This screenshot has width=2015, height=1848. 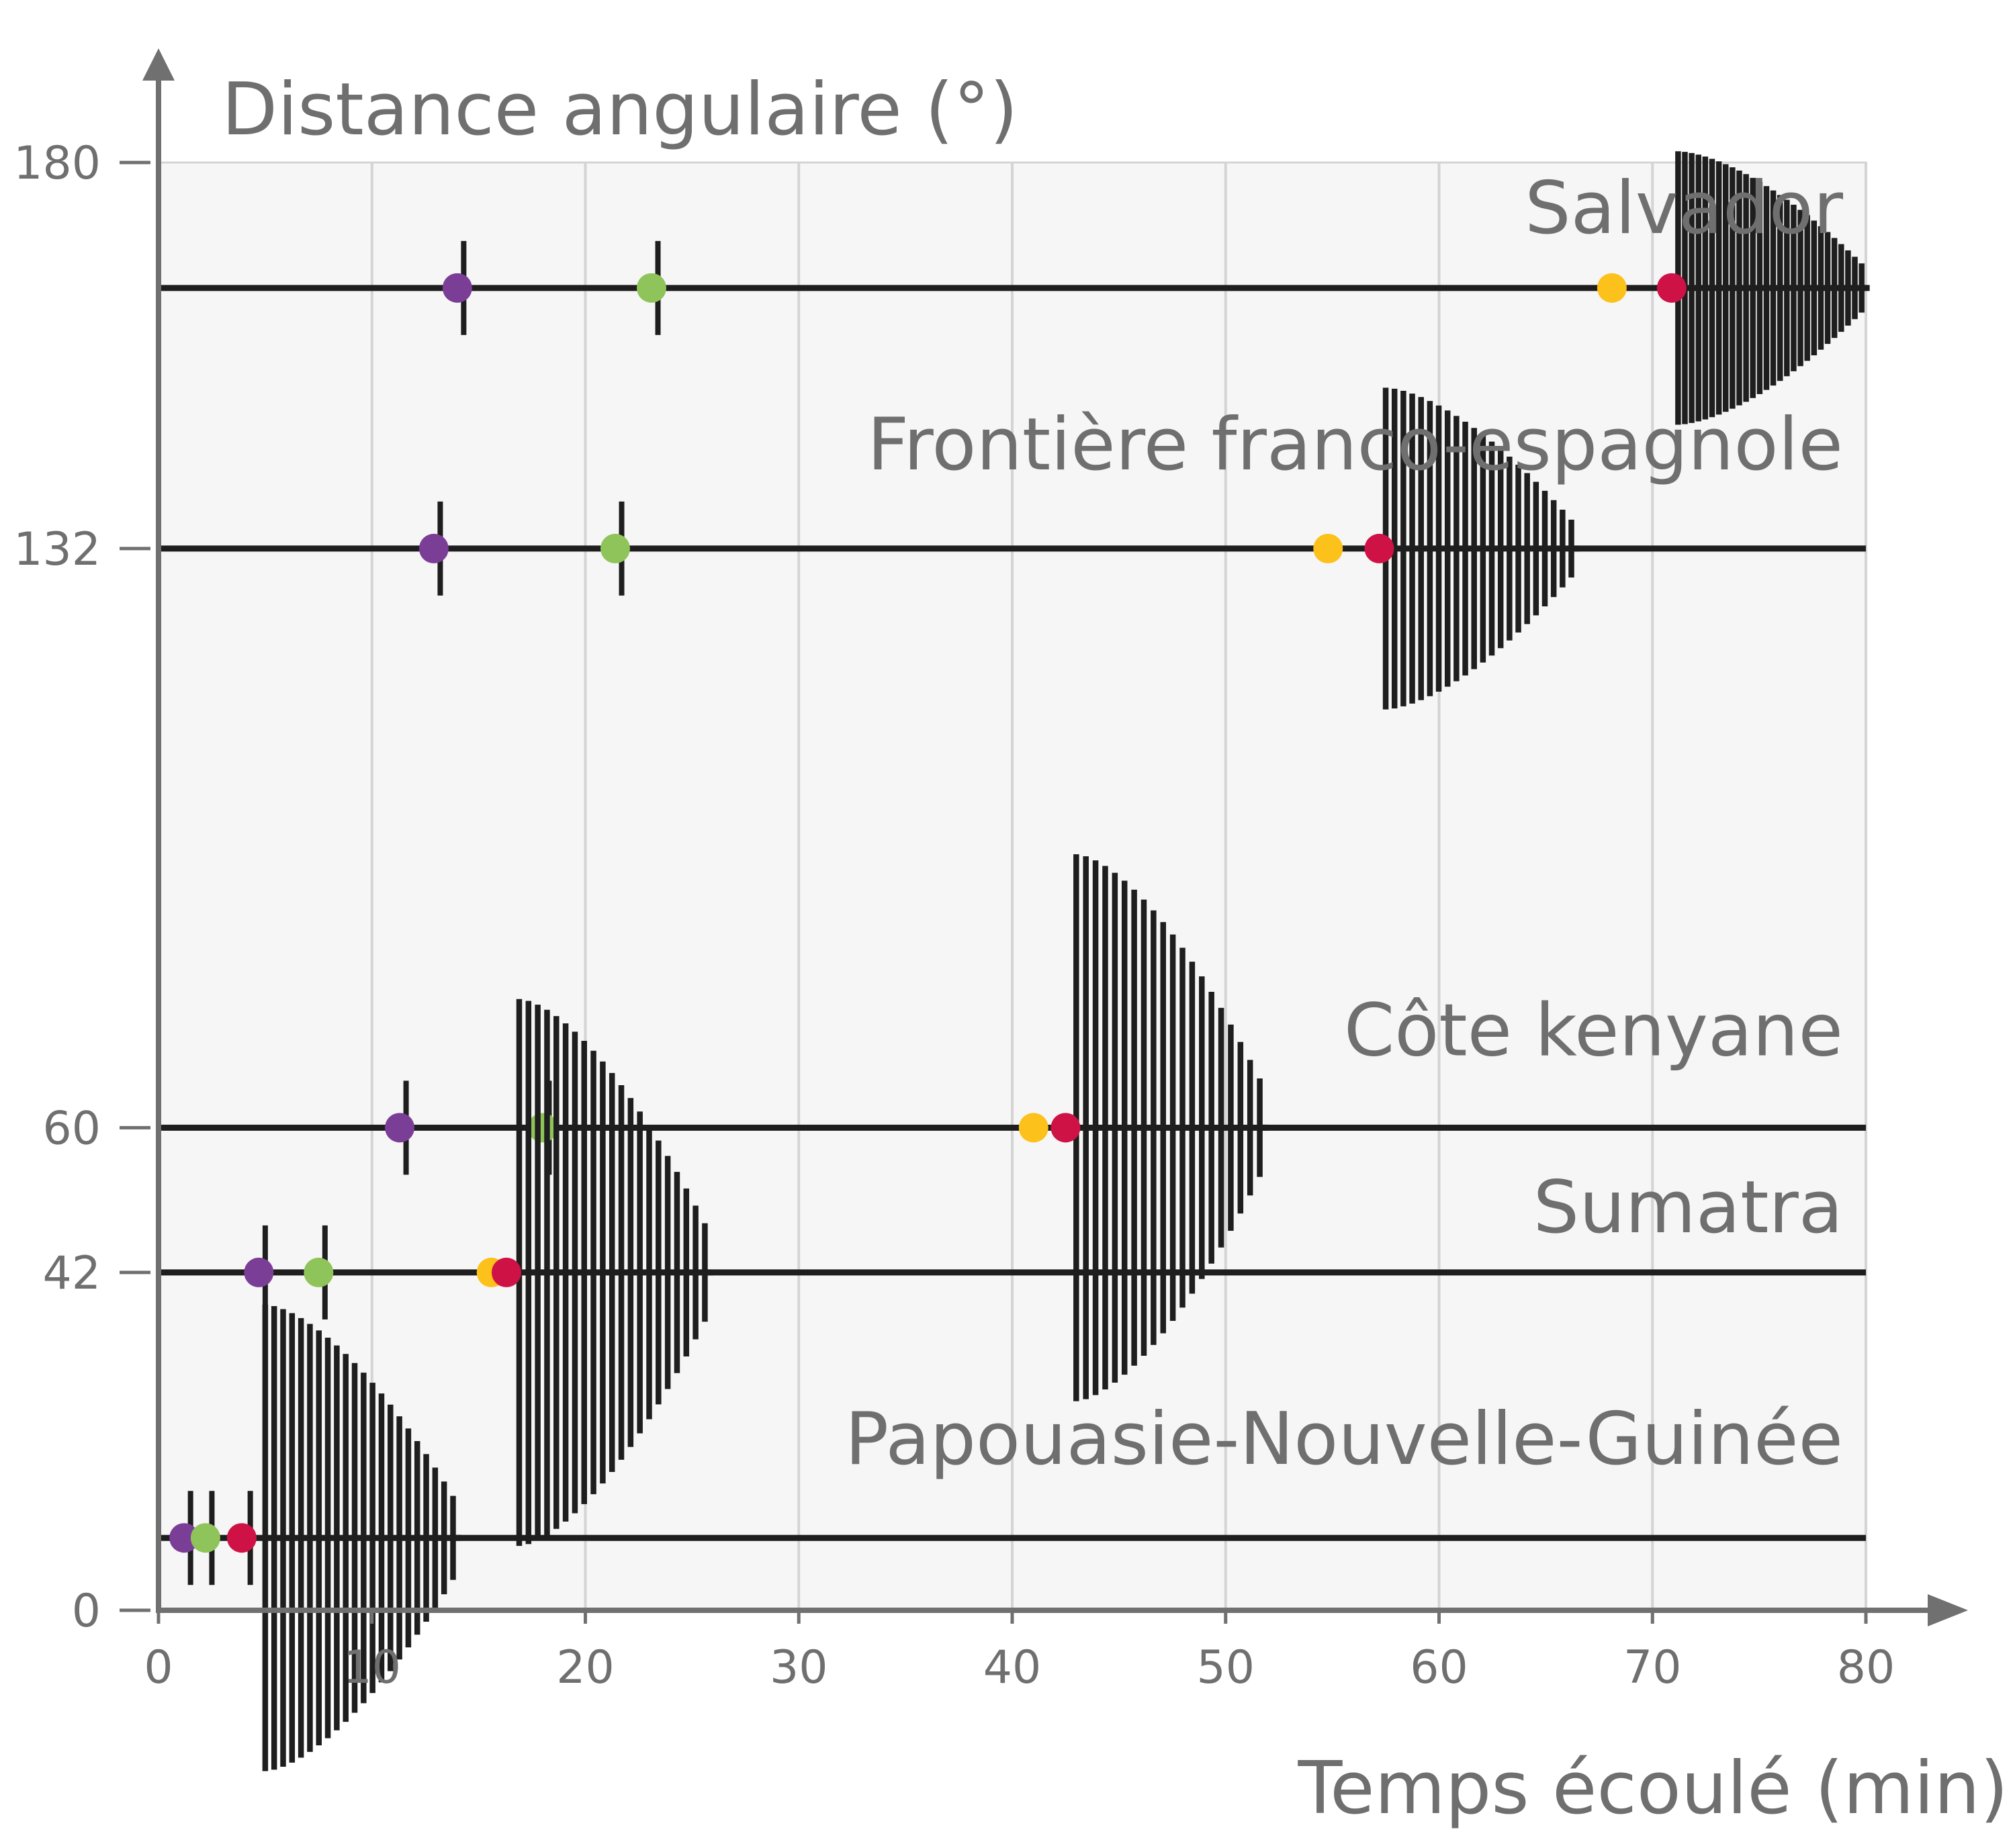 I want to click on x-tick-label: 20, so click(x=585, y=1667).